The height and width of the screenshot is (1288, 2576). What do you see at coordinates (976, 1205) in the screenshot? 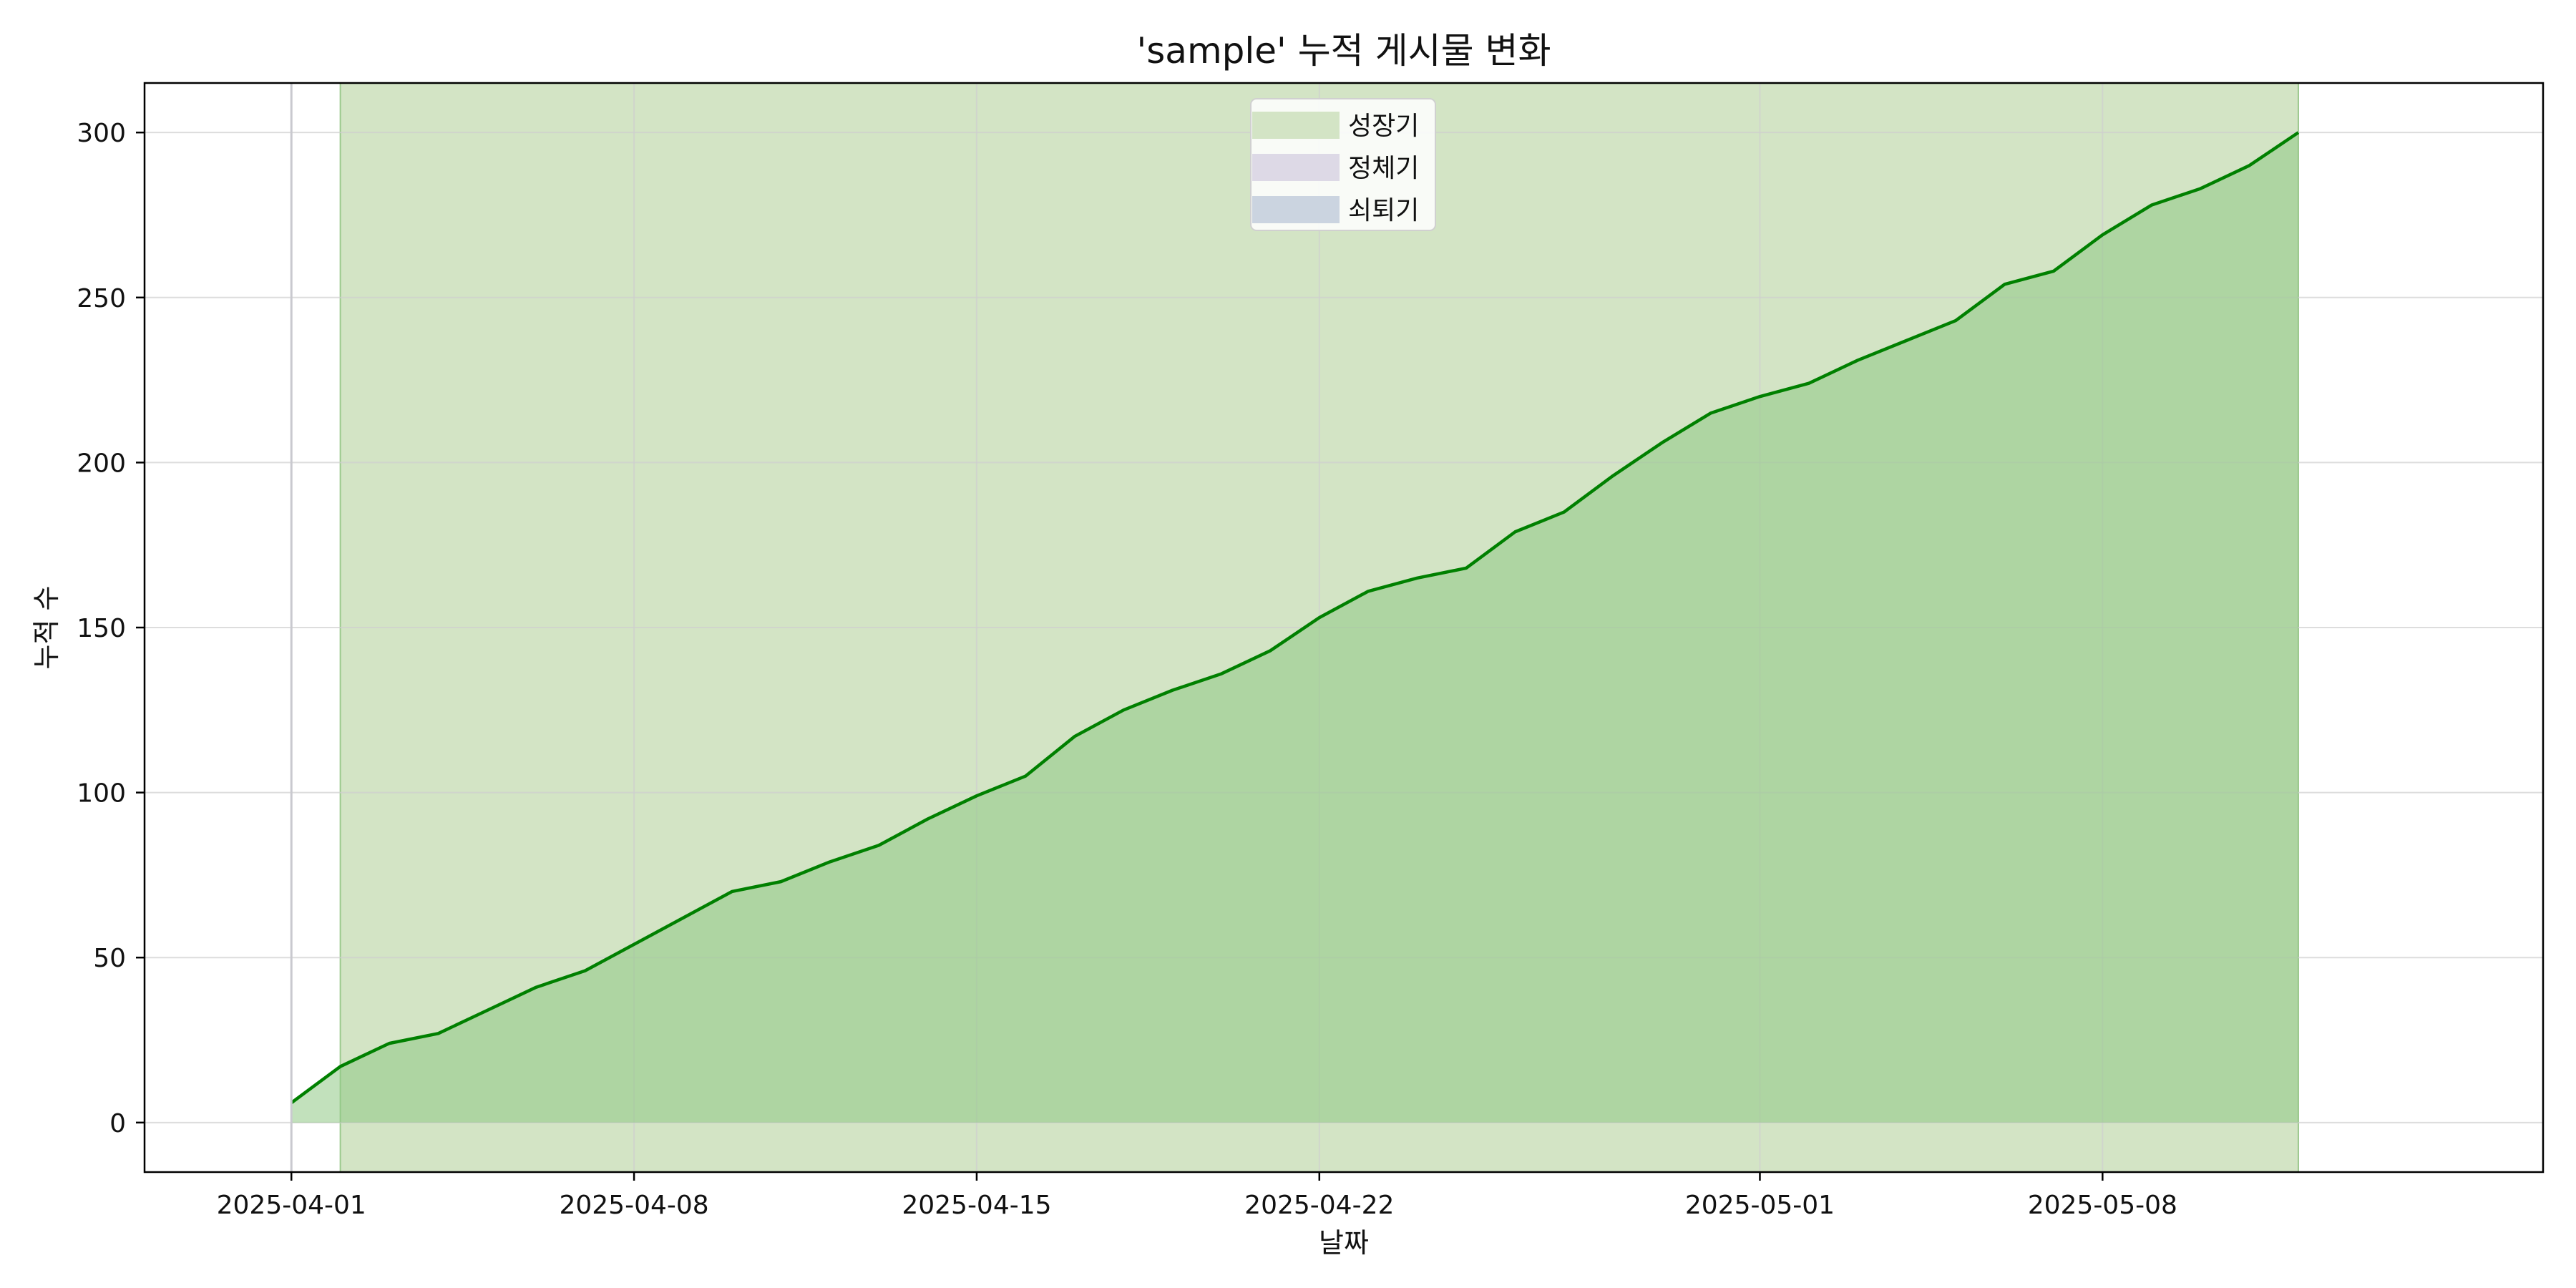
I see `x-tick-label: 2025-04-15` at bounding box center [976, 1205].